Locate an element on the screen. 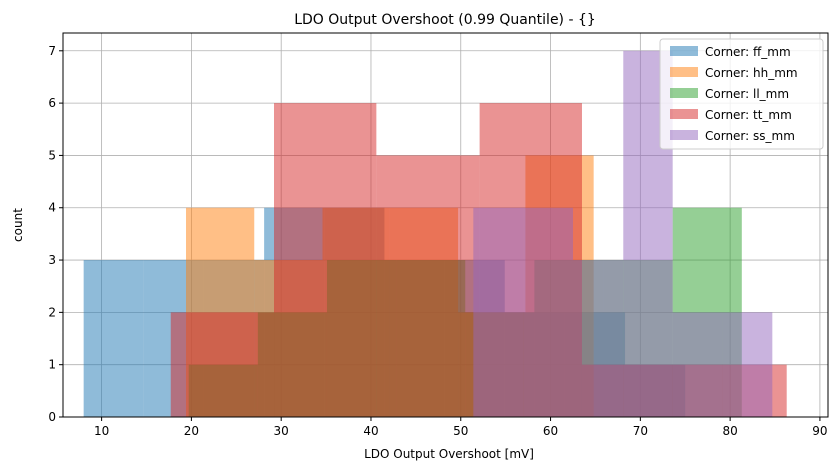 The image size is (837, 474). y-tick-label: 6 is located at coordinates (52, 103).